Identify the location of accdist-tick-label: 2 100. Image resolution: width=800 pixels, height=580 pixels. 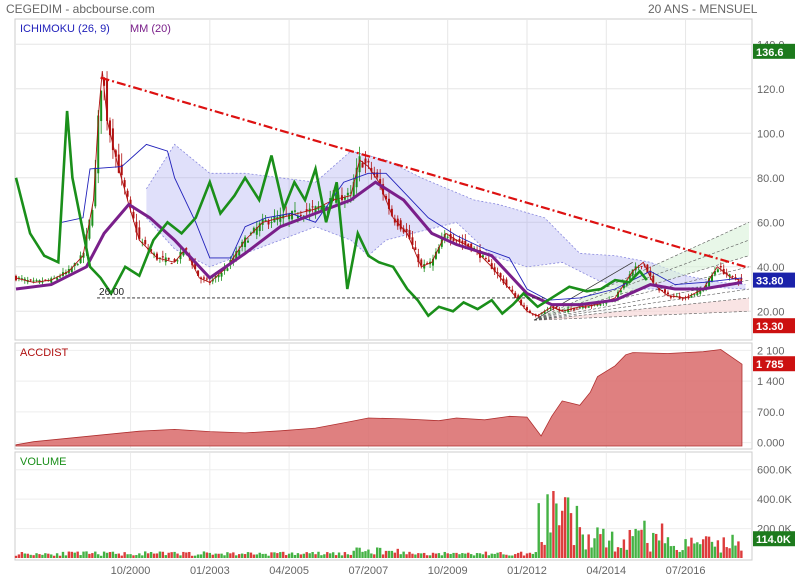
(771, 351).